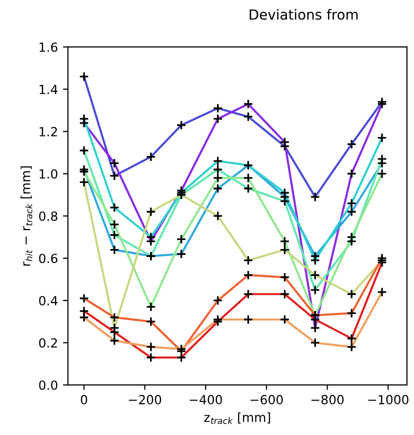  What do you see at coordinates (145, 399) in the screenshot?
I see `x-tick-label: −200` at bounding box center [145, 399].